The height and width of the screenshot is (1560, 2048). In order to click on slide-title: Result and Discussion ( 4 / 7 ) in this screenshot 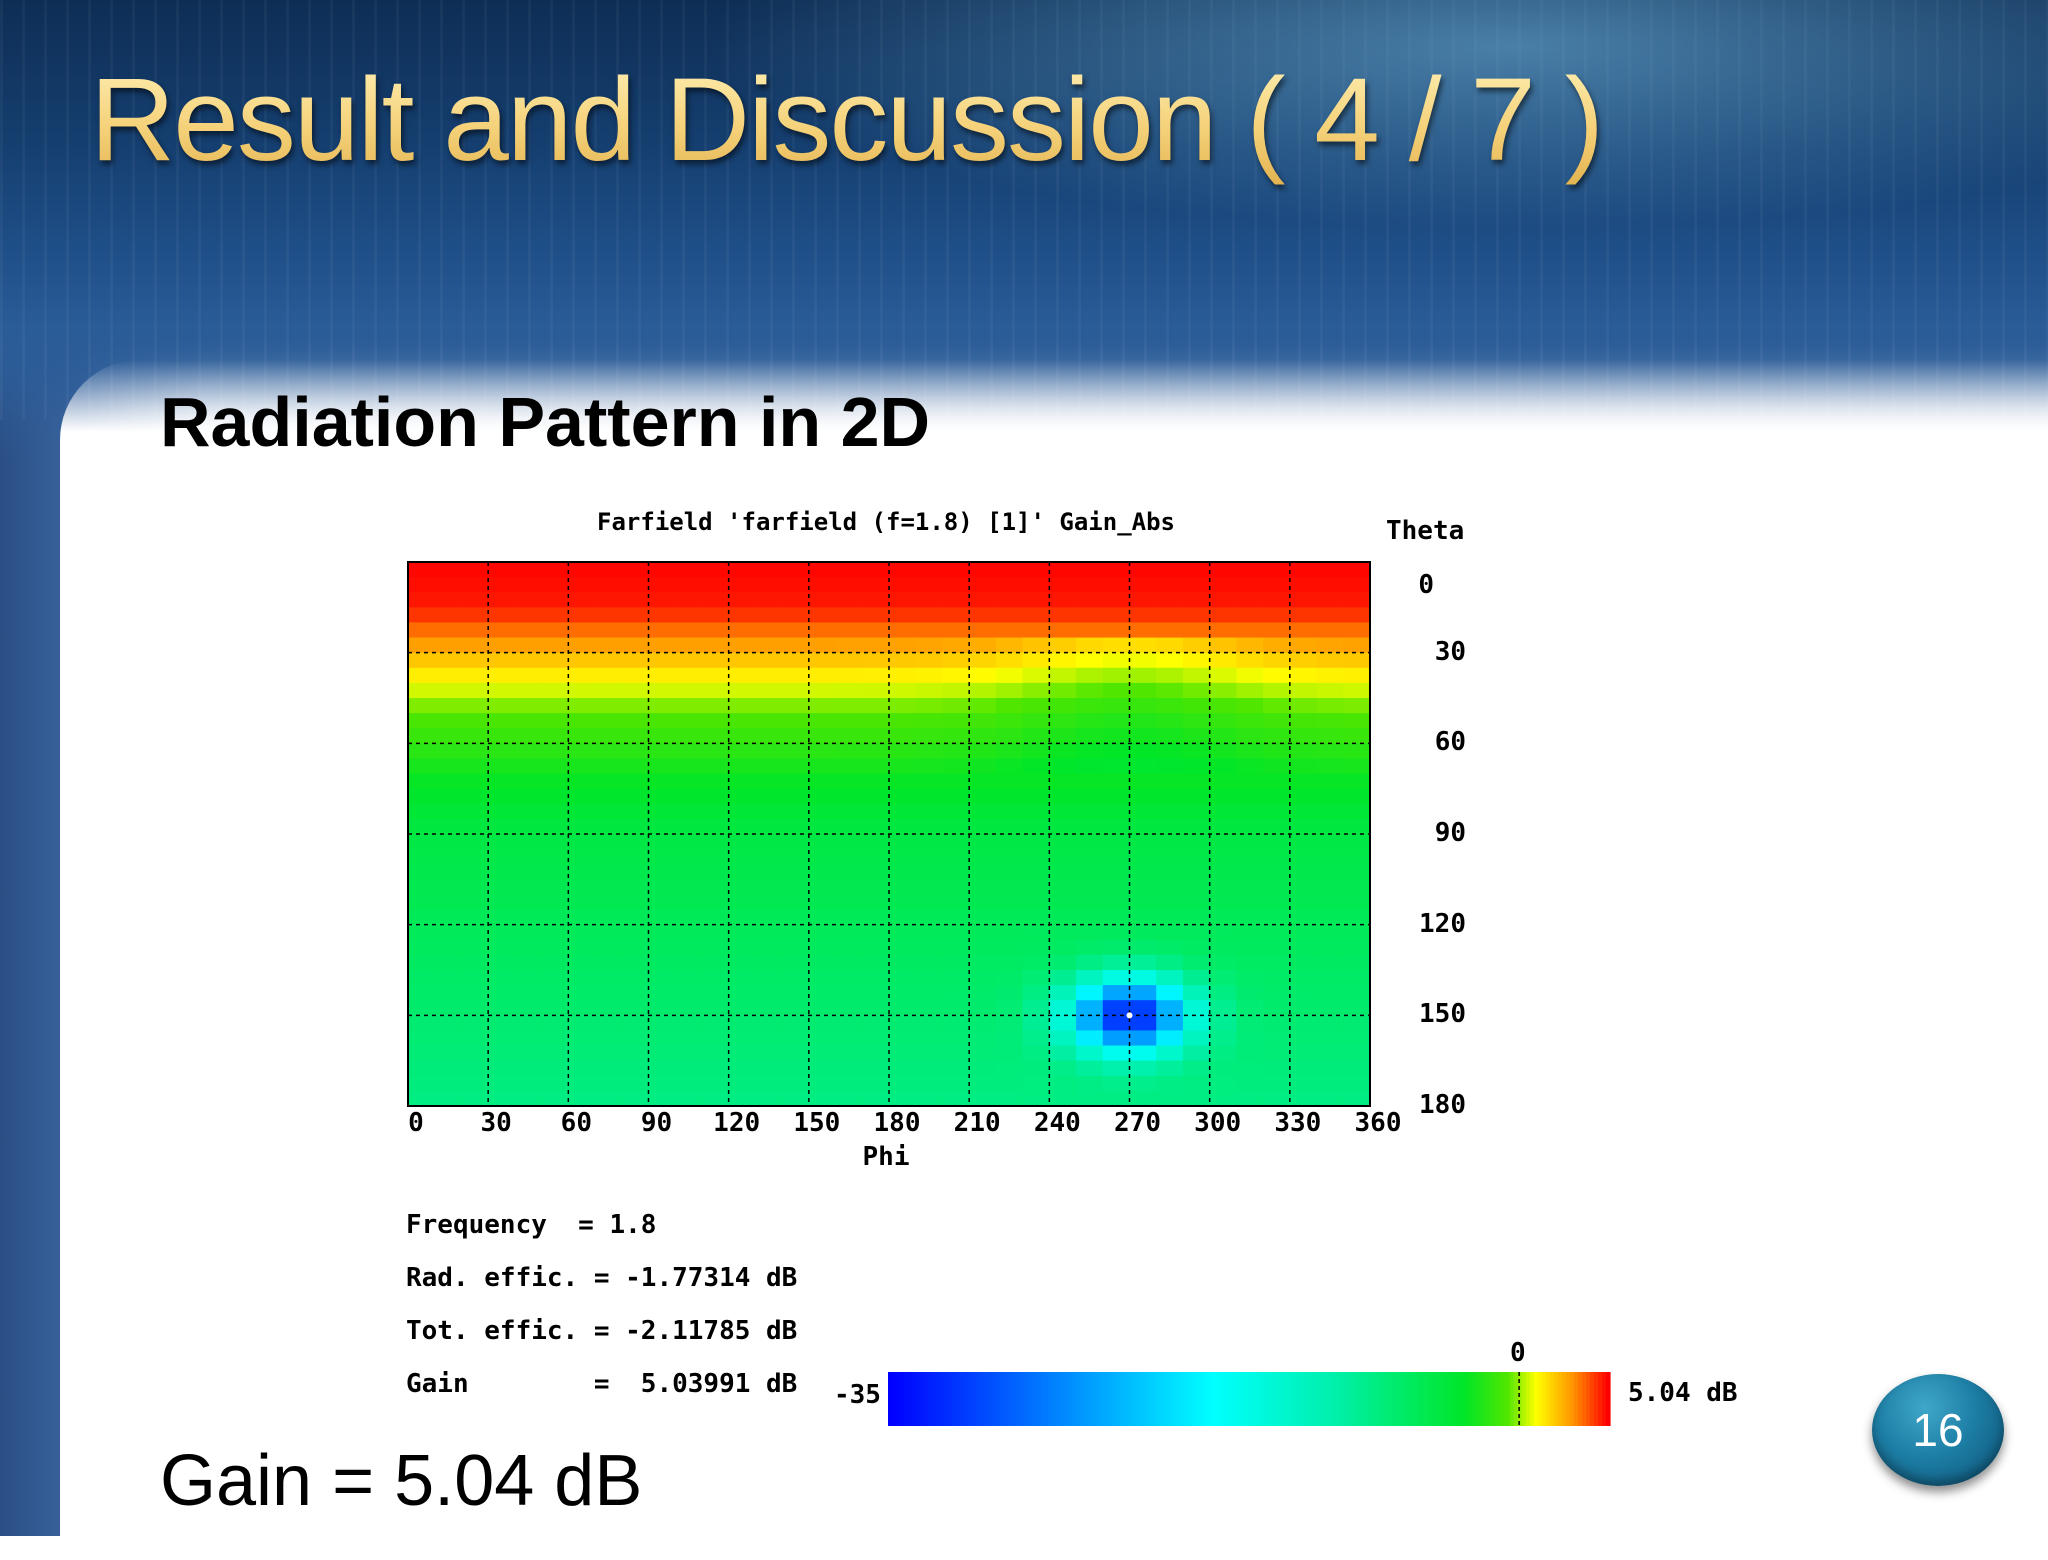, I will do `click(847, 120)`.